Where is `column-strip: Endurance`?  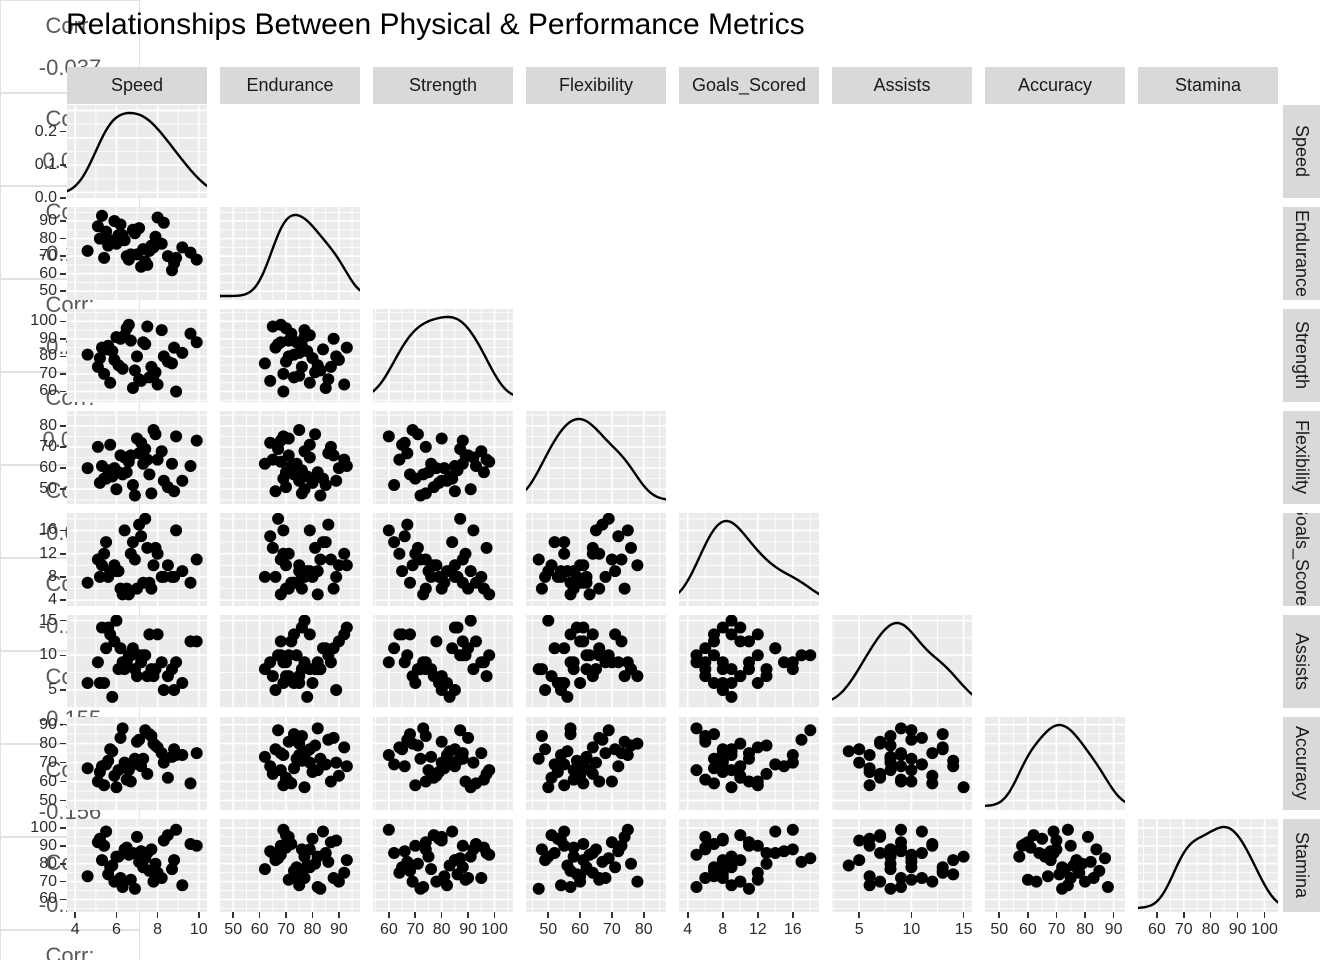
column-strip: Endurance is located at coordinates (290, 85).